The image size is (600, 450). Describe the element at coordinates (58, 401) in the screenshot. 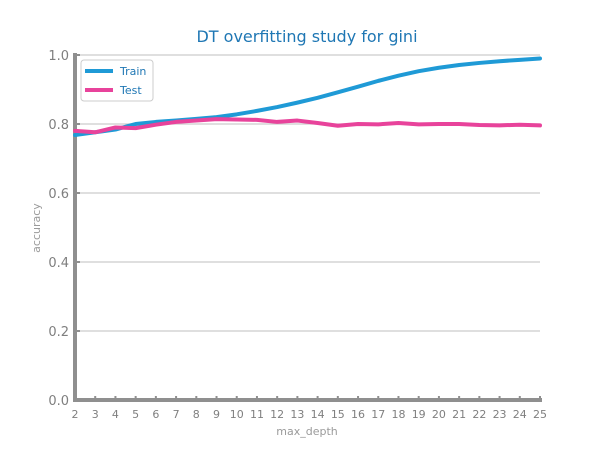

I see `y-tick-label: 0.0` at that location.